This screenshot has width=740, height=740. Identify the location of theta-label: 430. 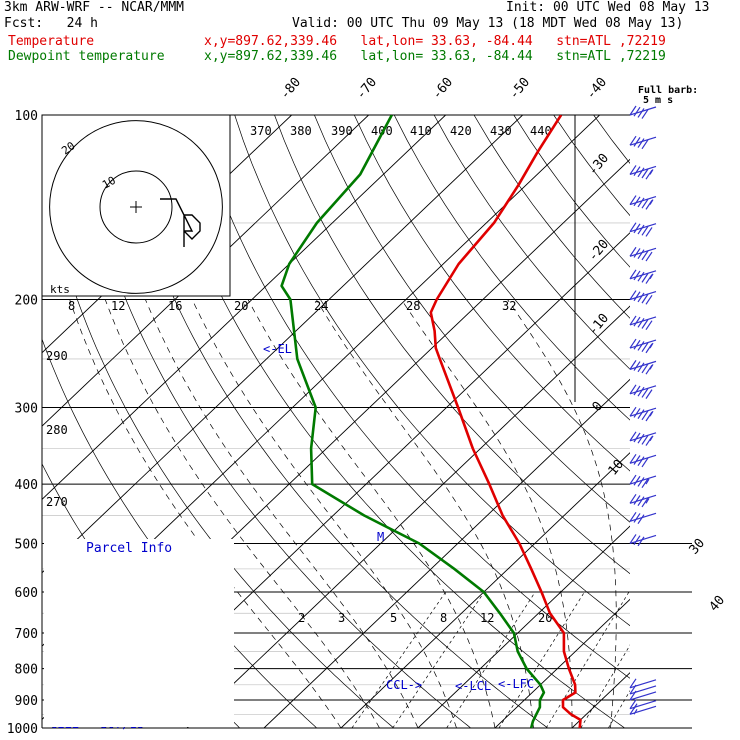
(501, 131).